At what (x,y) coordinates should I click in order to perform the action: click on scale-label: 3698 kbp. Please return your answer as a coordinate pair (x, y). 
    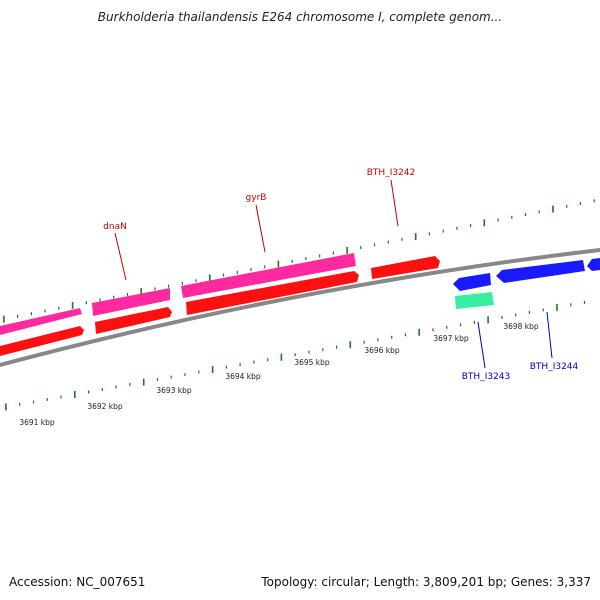
    Looking at the image, I should click on (521, 326).